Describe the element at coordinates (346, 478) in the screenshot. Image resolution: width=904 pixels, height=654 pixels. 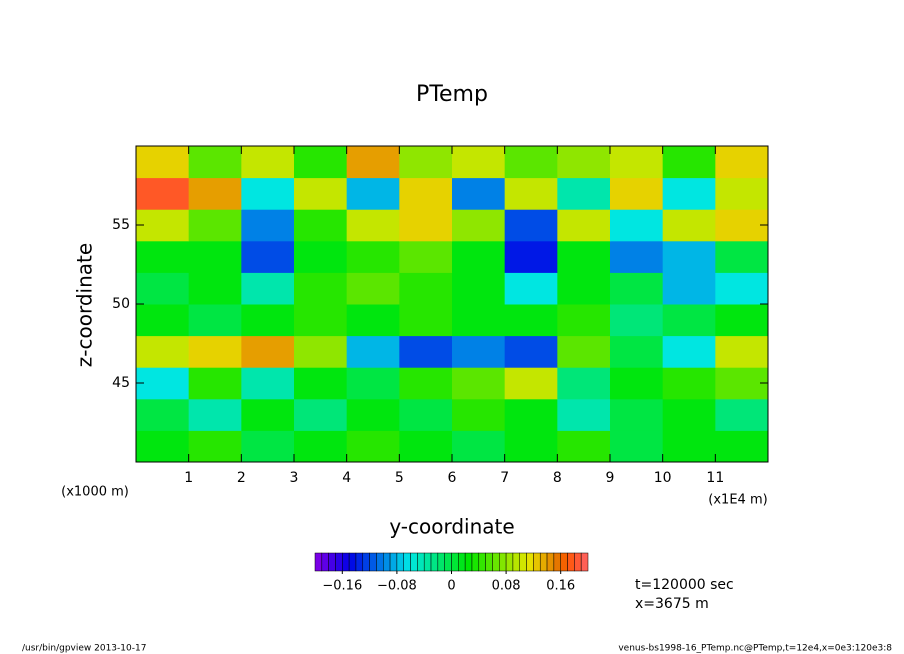
I see `x-tick-label: 4` at that location.